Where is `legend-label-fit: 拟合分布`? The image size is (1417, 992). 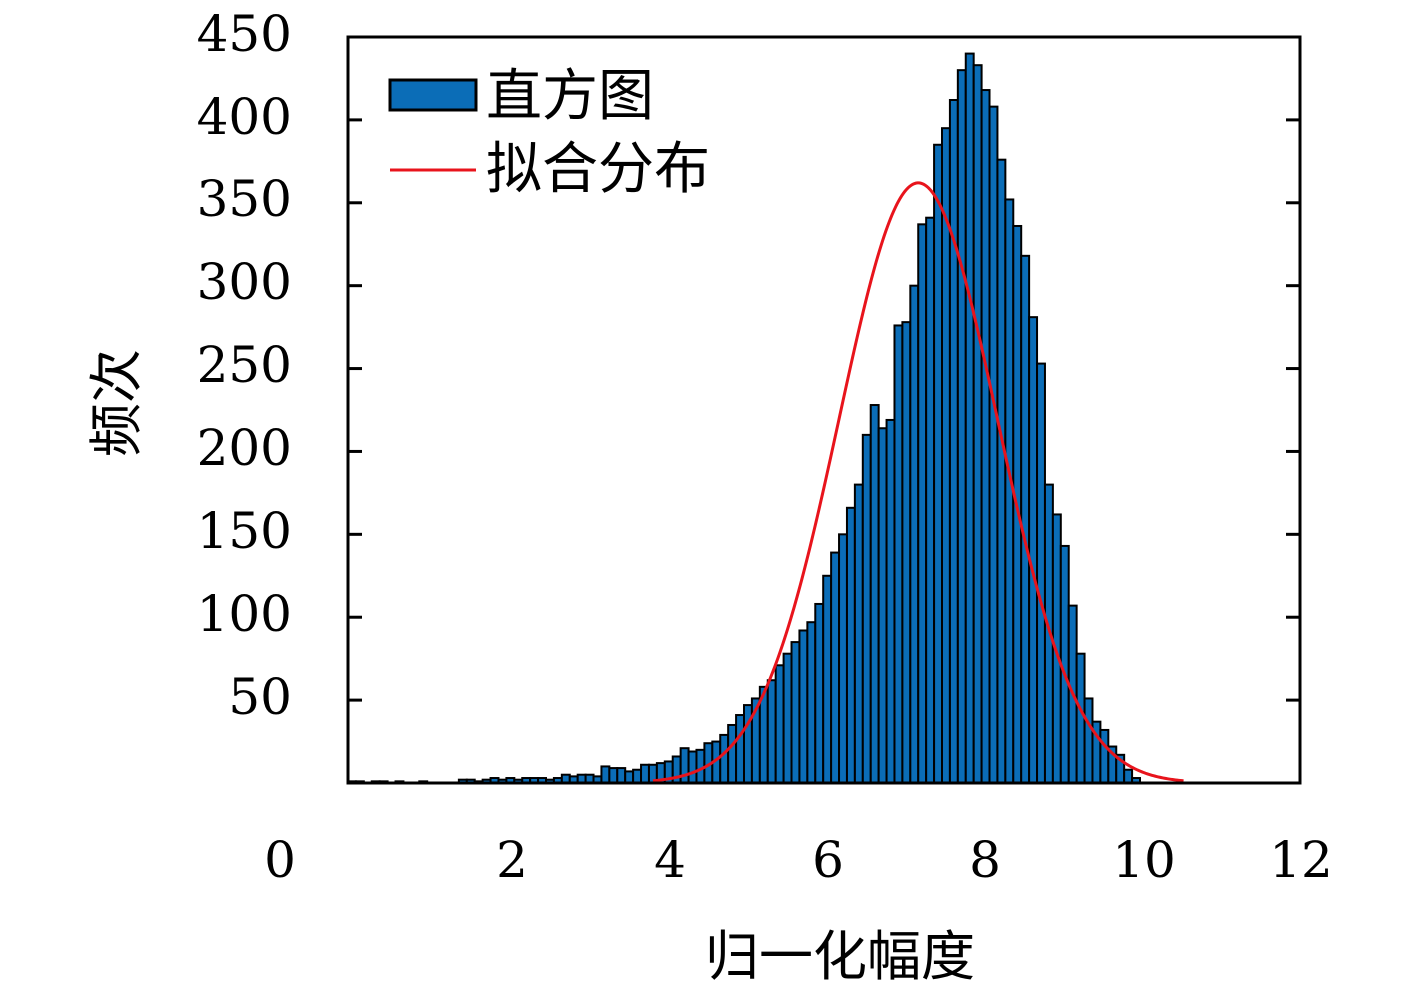 legend-label-fit: 拟合分布 is located at coordinates (598, 169).